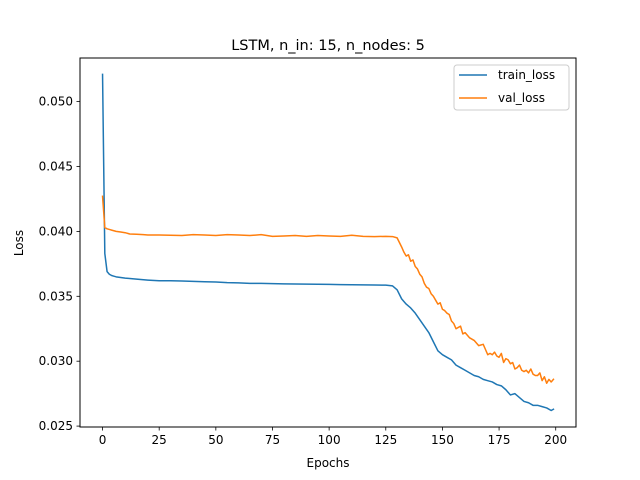 This screenshot has height=480, width=640. What do you see at coordinates (56, 102) in the screenshot?
I see `y-tick-label: 0.050` at bounding box center [56, 102].